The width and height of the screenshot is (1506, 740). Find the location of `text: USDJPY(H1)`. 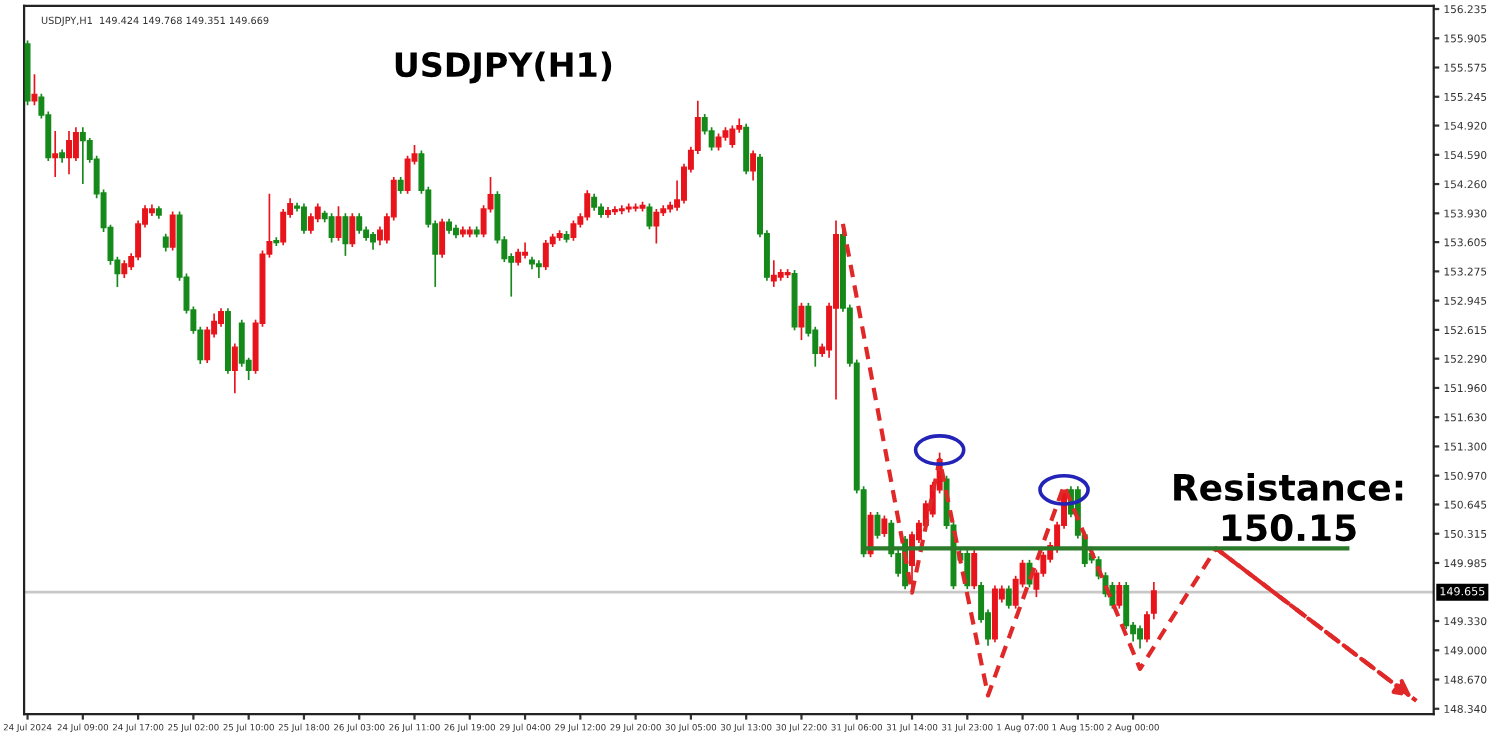

text: USDJPY(H1) is located at coordinates (503, 67).